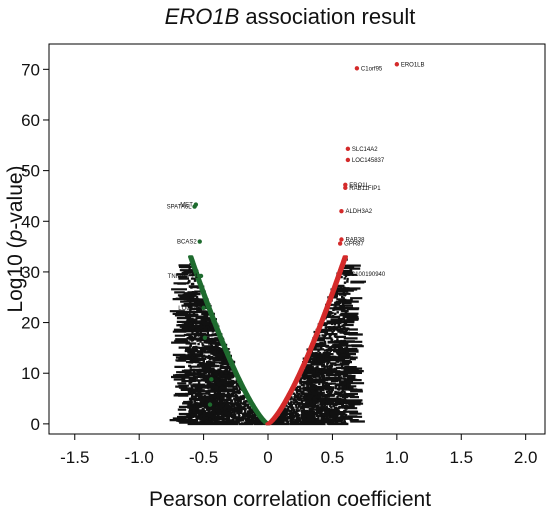 The height and width of the screenshot is (517, 550). What do you see at coordinates (30, 171) in the screenshot?
I see `y-tick-label: 50` at bounding box center [30, 171].